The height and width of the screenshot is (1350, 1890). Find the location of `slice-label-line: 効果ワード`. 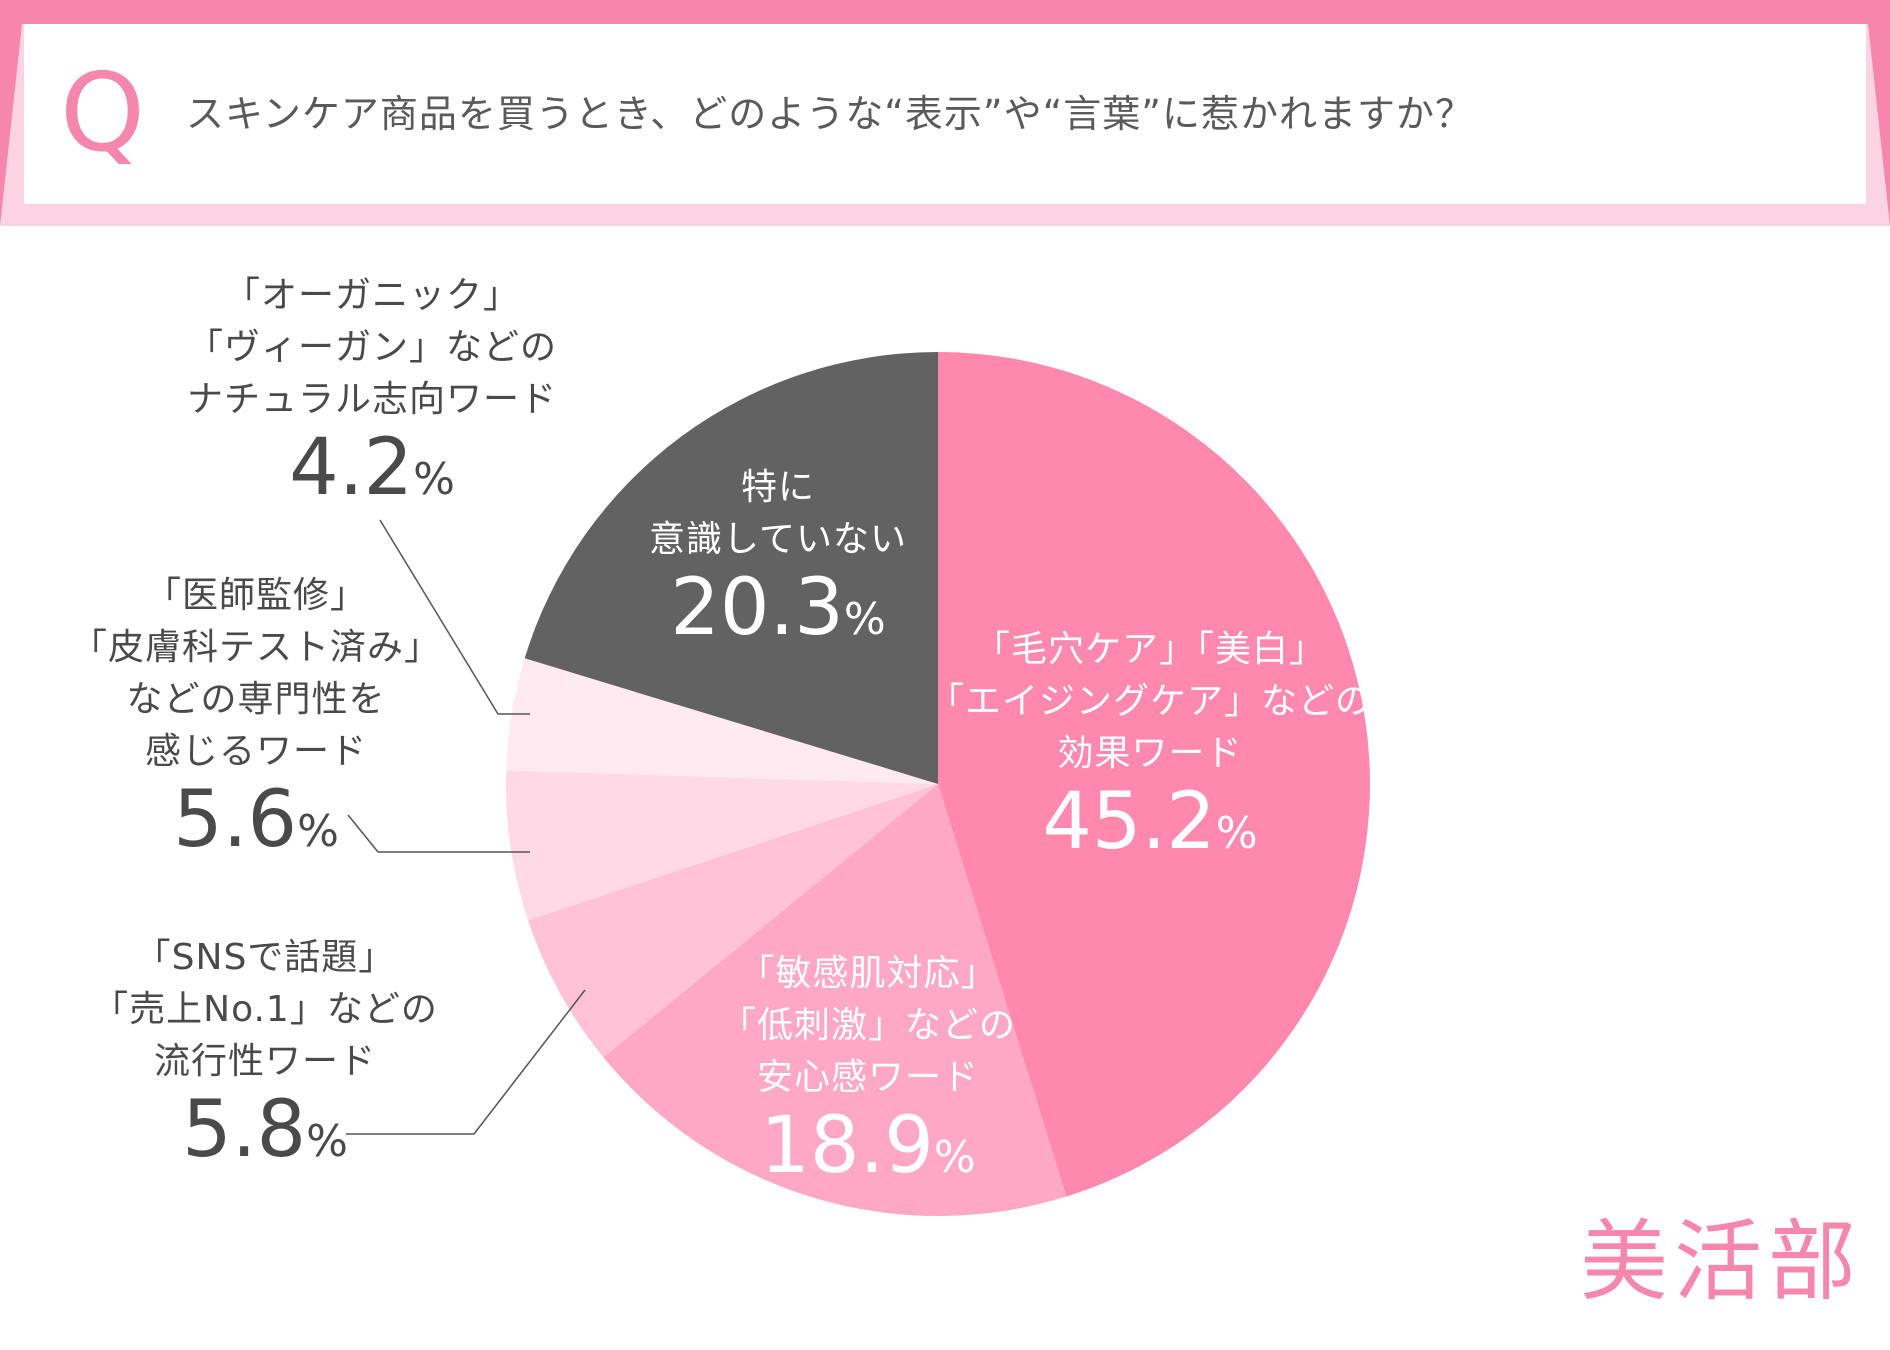

slice-label-line: 効果ワード is located at coordinates (1150, 753).